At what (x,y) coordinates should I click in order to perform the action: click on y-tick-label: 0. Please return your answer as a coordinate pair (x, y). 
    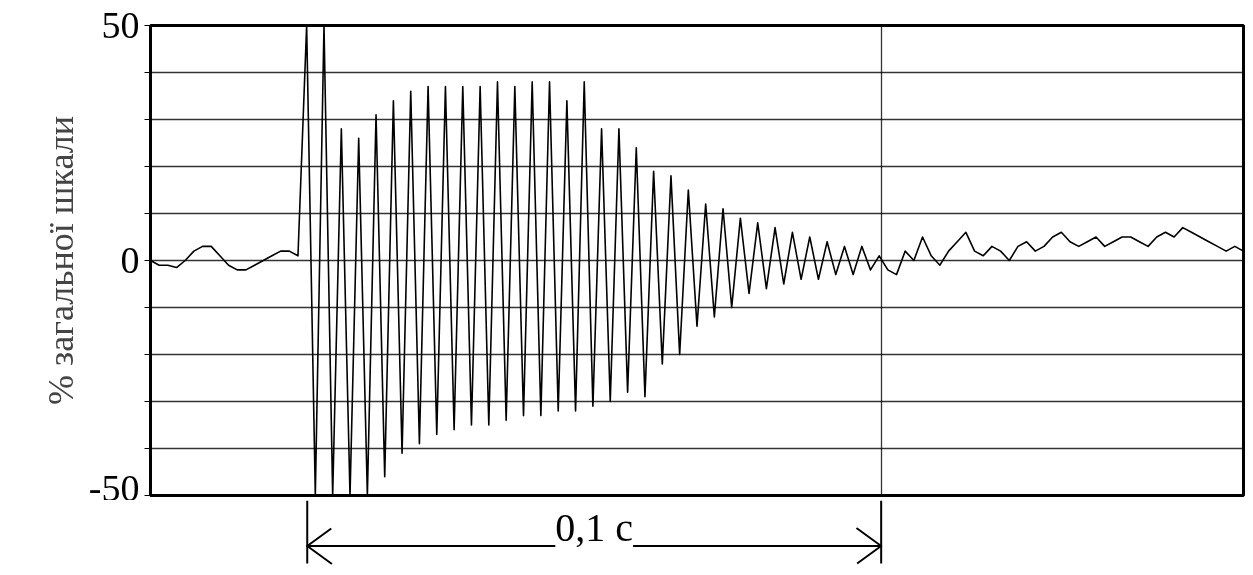
    Looking at the image, I should click on (130, 260).